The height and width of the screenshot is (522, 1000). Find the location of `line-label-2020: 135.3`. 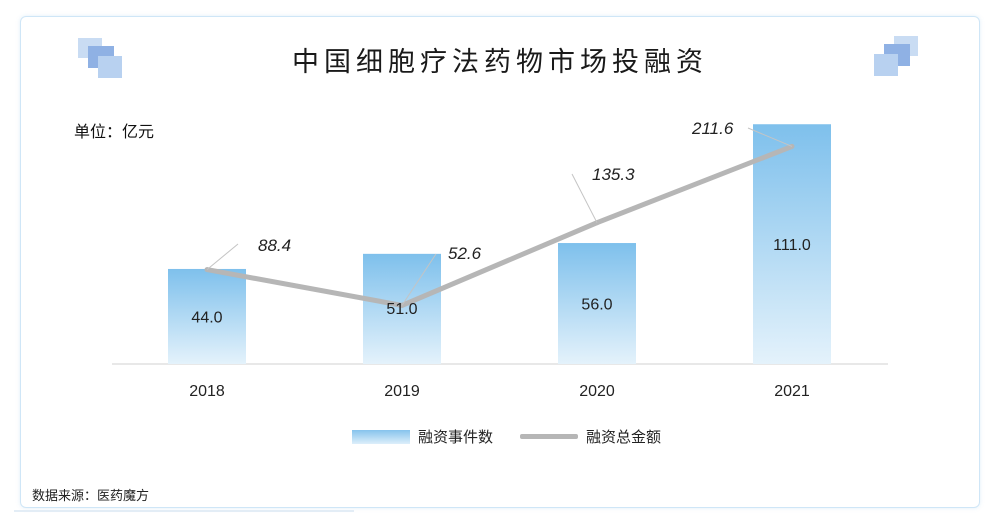

line-label-2020: 135.3 is located at coordinates (613, 174).